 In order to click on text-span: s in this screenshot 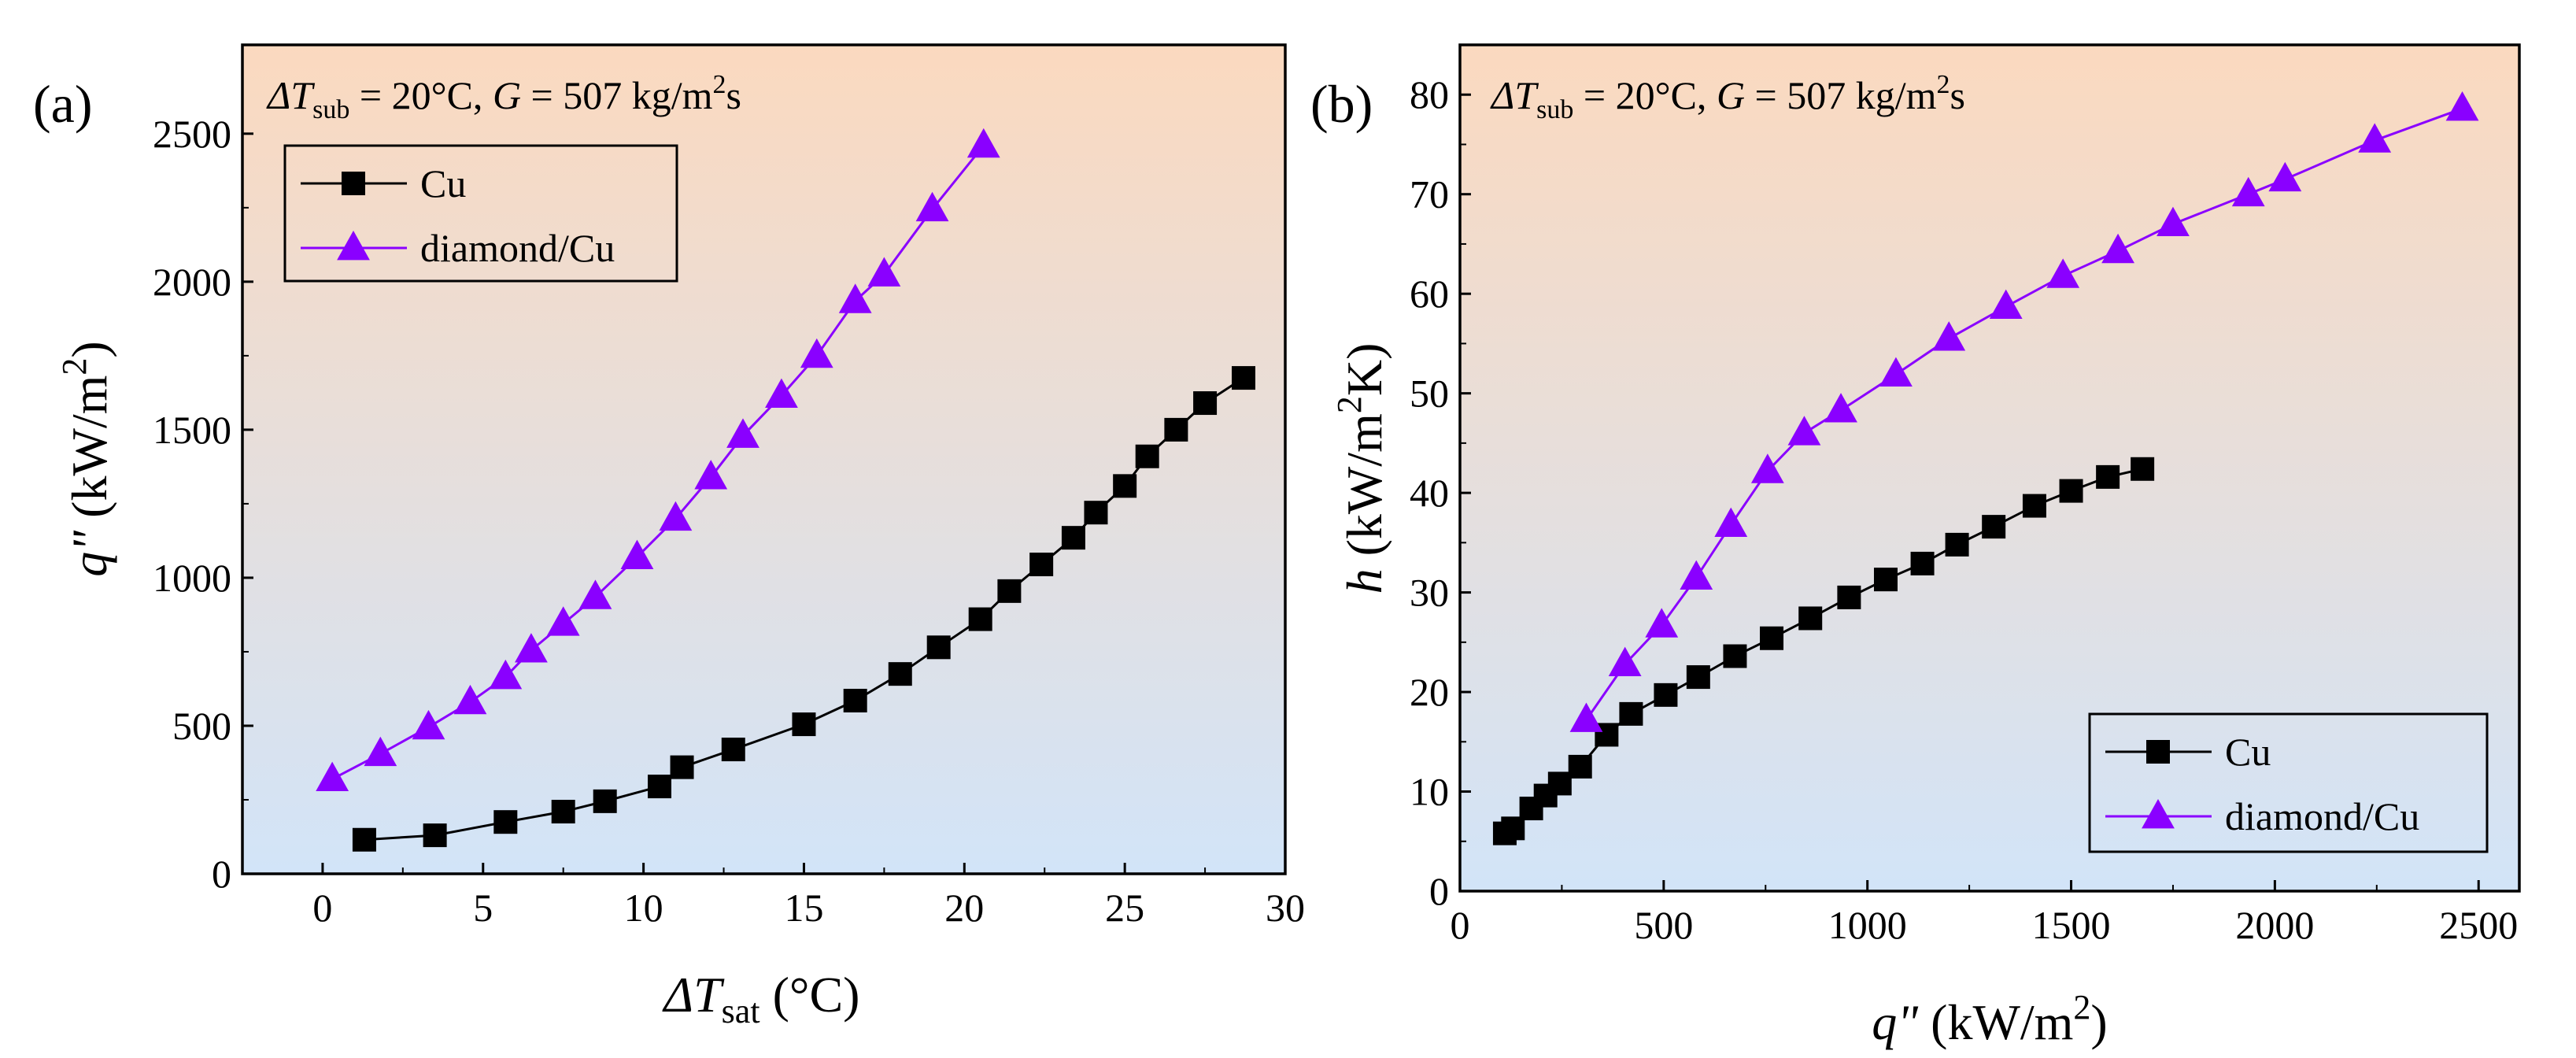, I will do `click(1957, 95)`.